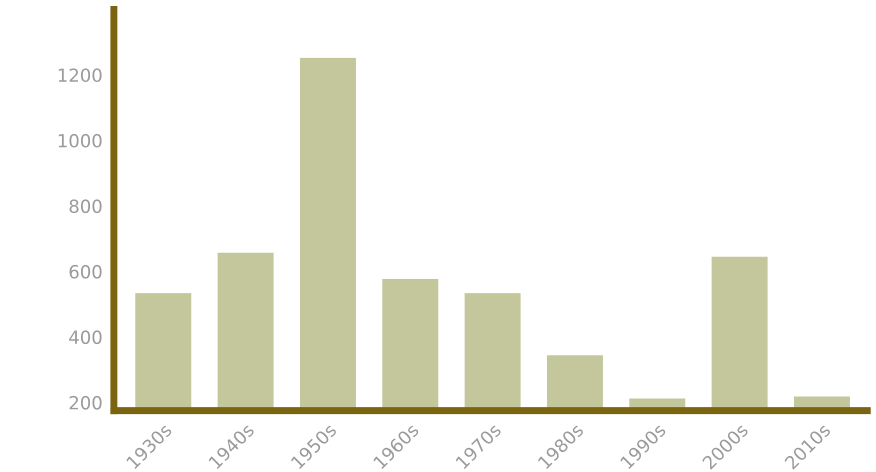 The width and height of the screenshot is (876, 472). Describe the element at coordinates (85, 337) in the screenshot. I see `y-tick-label: 400` at that location.